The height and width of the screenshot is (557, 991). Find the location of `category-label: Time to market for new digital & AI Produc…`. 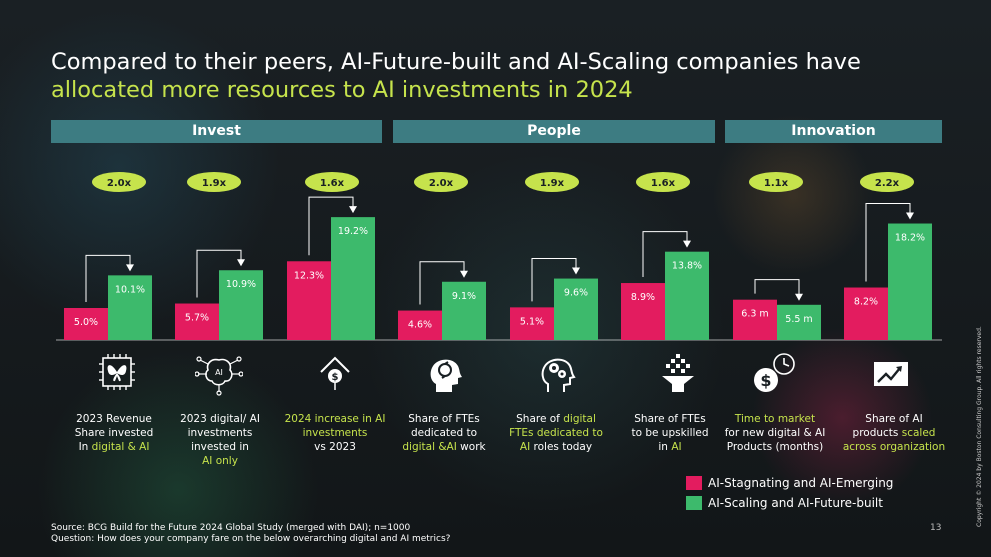

category-label: Time to market for new digital & AI Produc… is located at coordinates (775, 433).